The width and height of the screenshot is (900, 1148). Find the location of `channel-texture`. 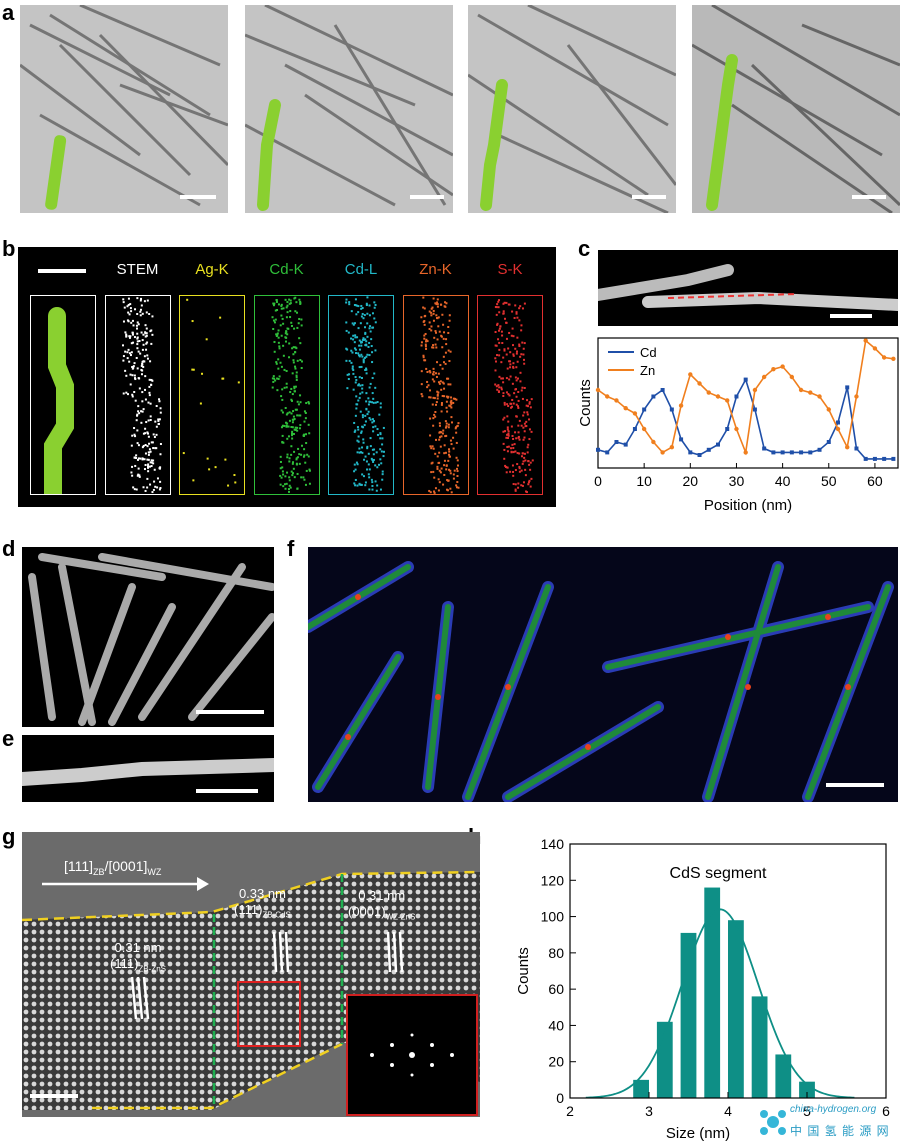

channel-texture is located at coordinates (365, 394).